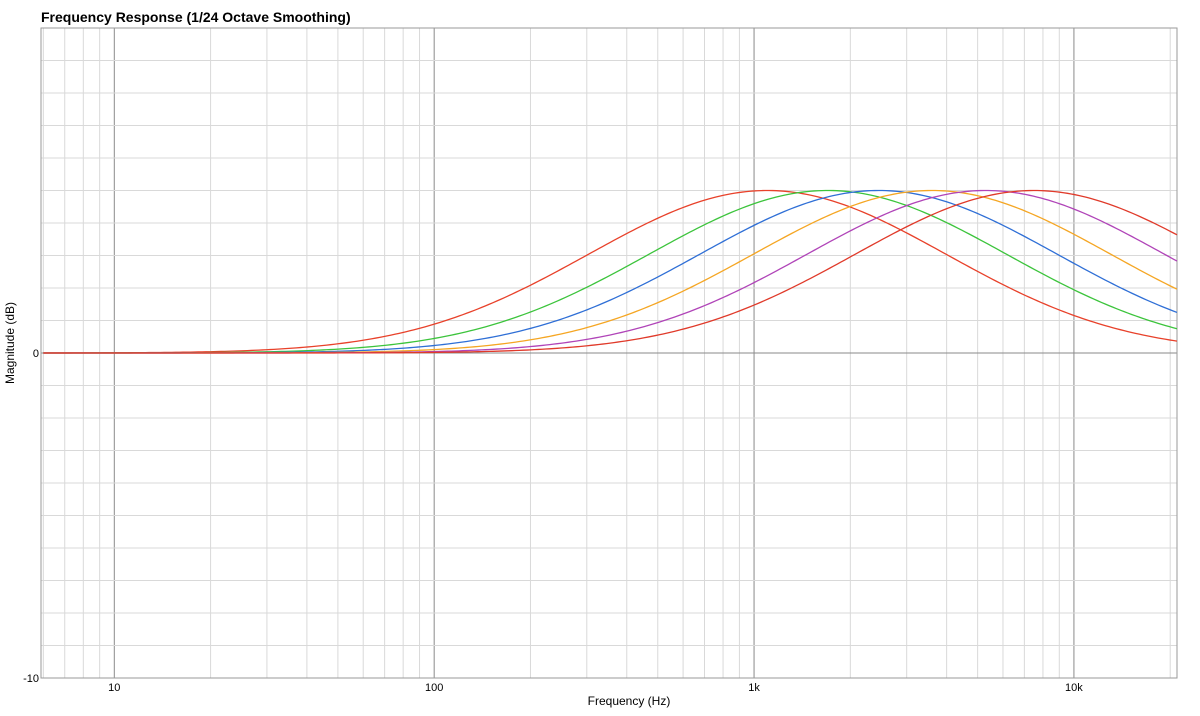 This screenshot has width=1200, height=716. I want to click on y-tick-label: -10, so click(31, 679).